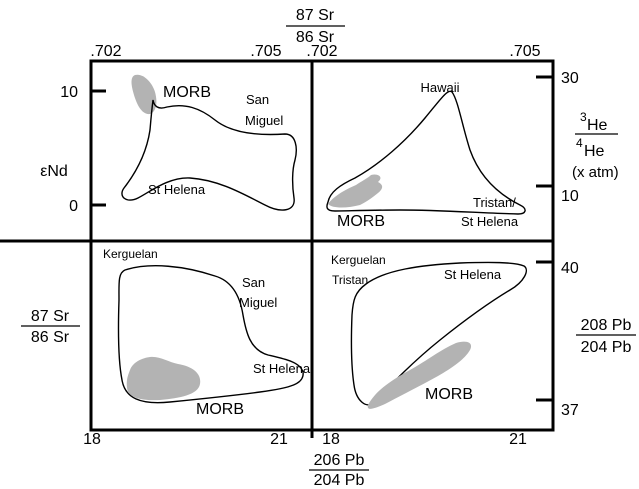  Describe the element at coordinates (570, 410) in the screenshot. I see `right-tick-label-37: 37` at that location.